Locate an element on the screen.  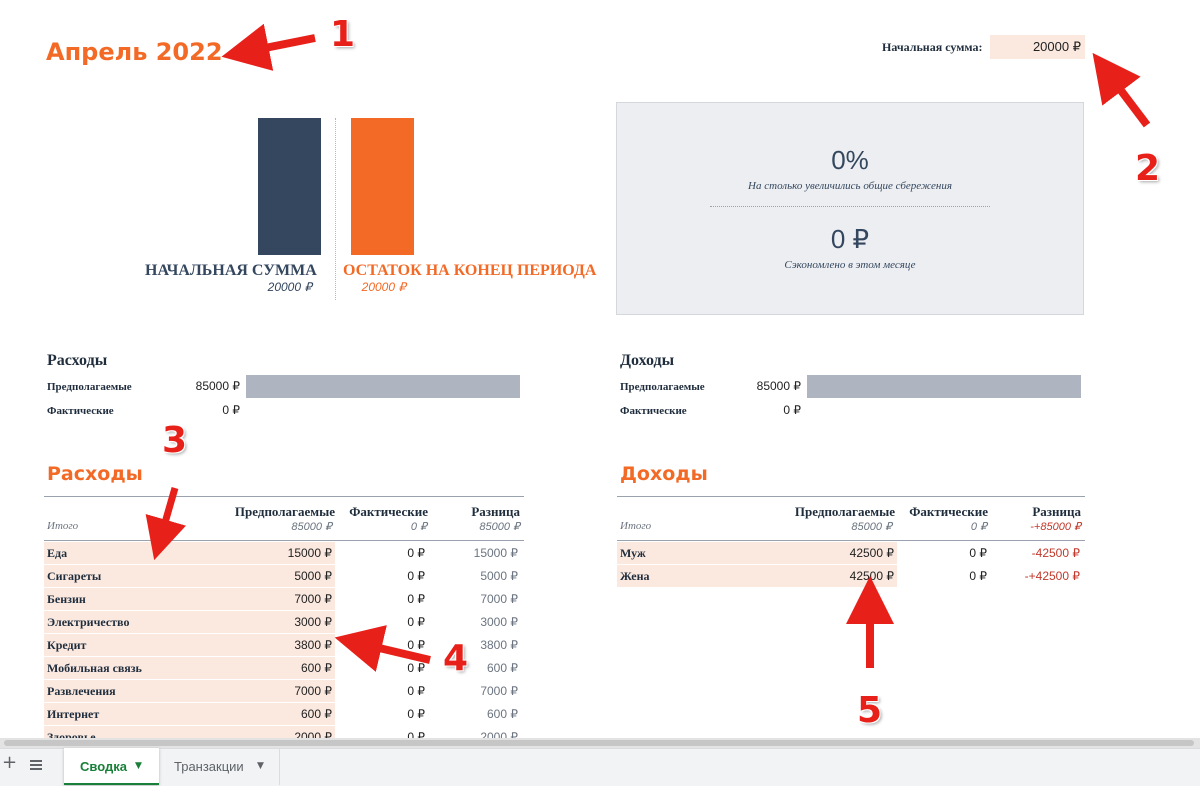
table-row: Мобильная связь 600 ₽ 0 ₽ 600 ₽ is located at coordinates (284, 668).